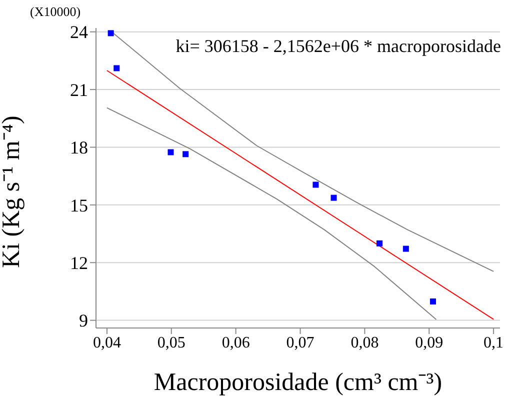 This screenshot has height=404, width=505. What do you see at coordinates (79, 90) in the screenshot?
I see `y-tick-label: 21` at bounding box center [79, 90].